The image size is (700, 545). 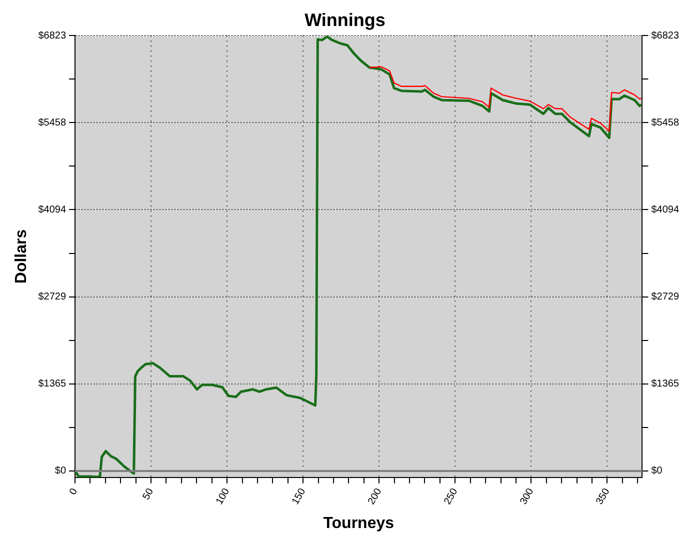 I want to click on x-axis-title: Tourneys, so click(x=358, y=523).